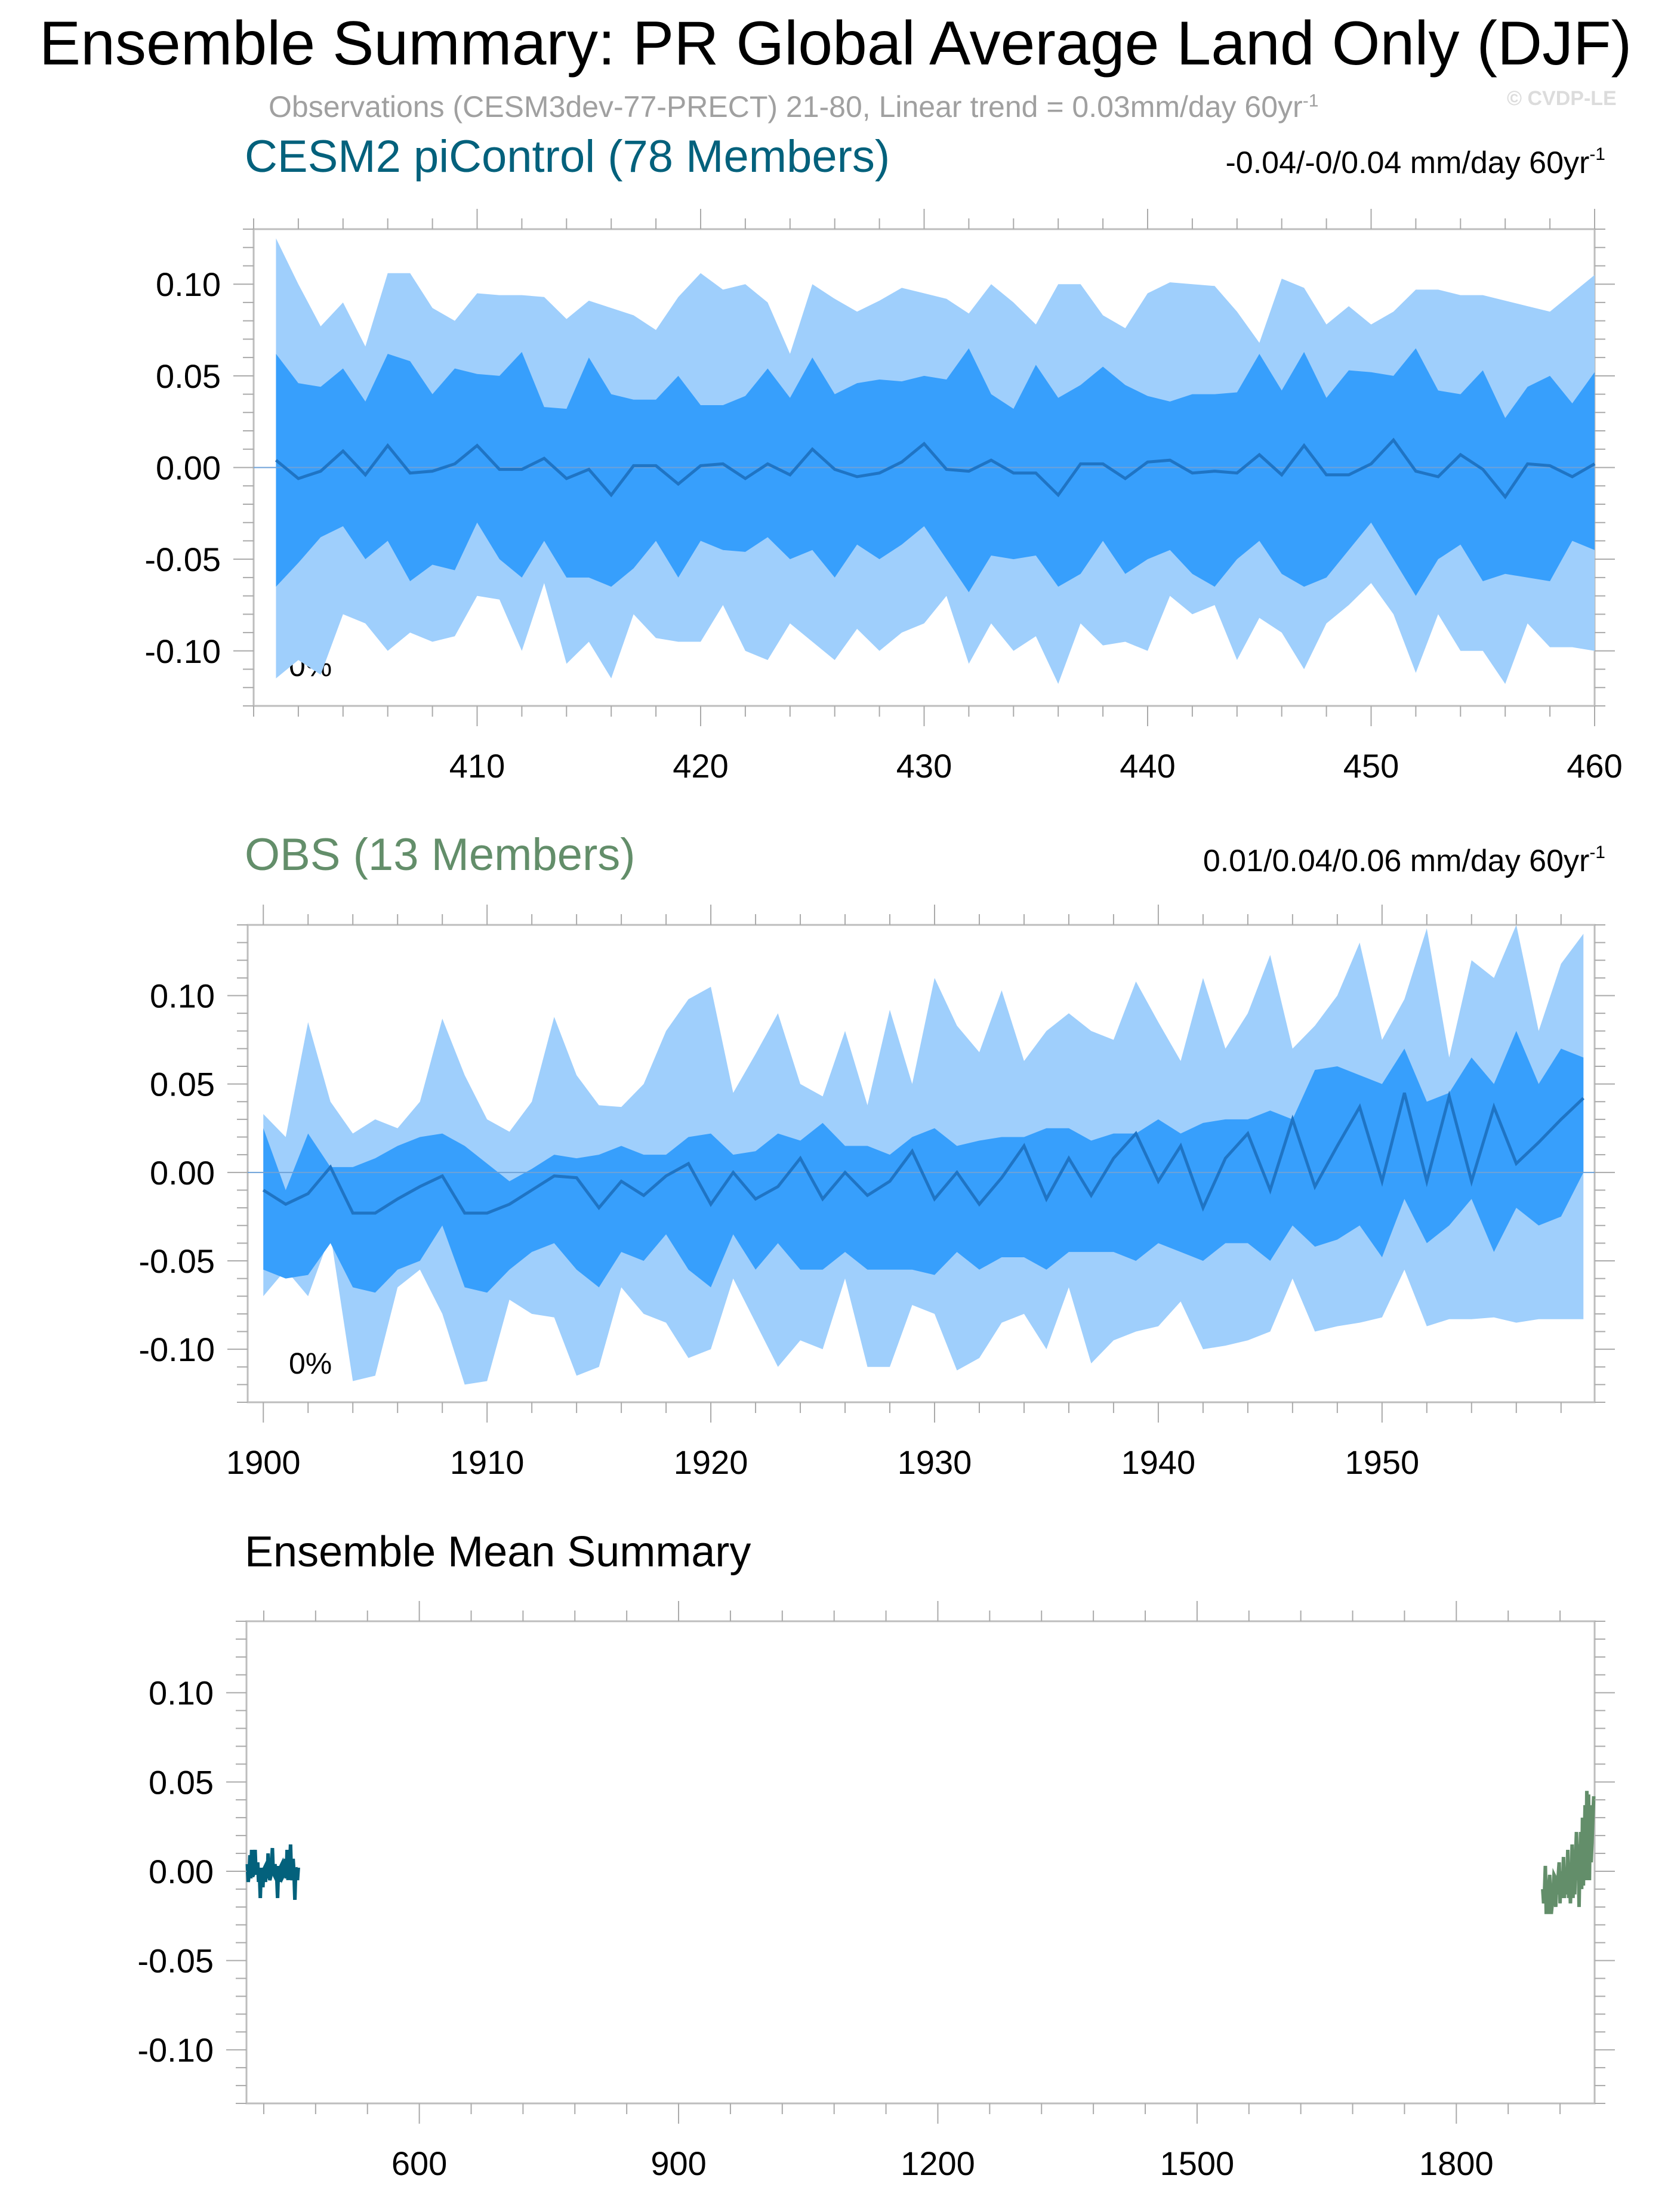 This screenshot has height=2212, width=1671. I want to click on watermark: © CVDP-LE, so click(1562, 98).